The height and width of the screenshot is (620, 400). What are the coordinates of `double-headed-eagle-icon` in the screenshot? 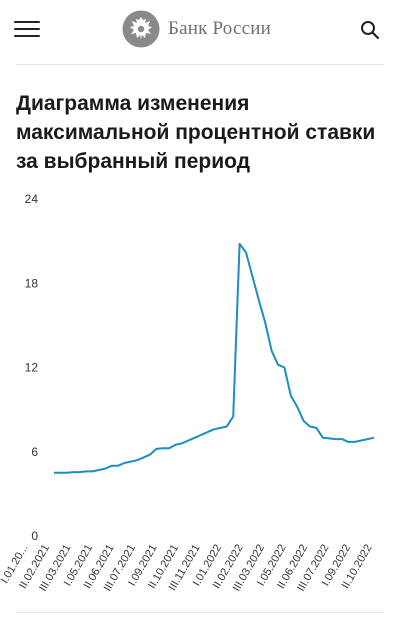 It's located at (141, 29).